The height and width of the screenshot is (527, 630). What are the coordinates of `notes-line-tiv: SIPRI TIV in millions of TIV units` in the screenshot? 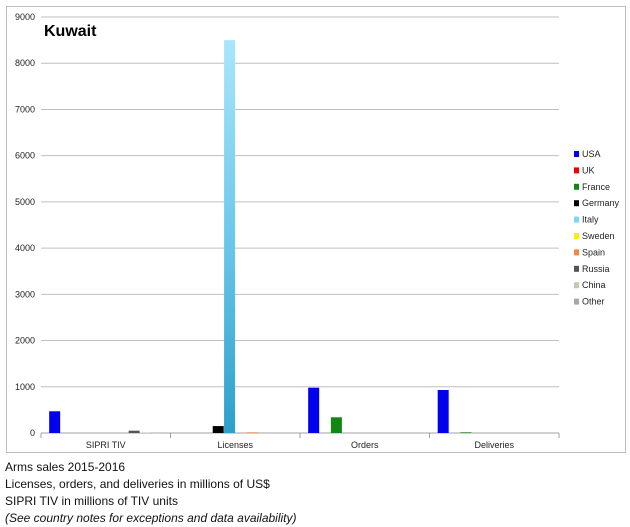 It's located at (151, 501).